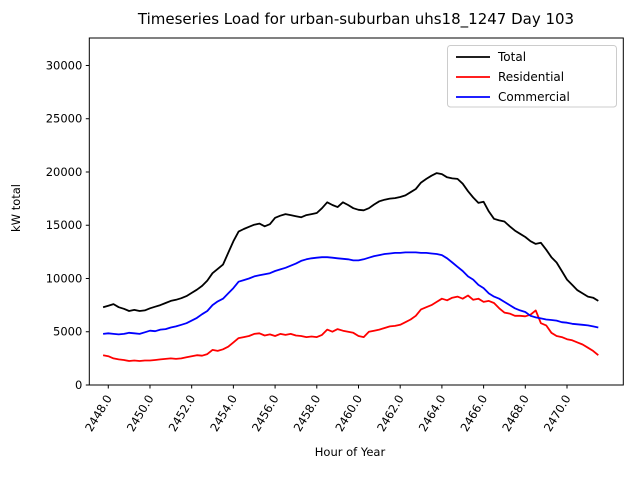 The image size is (640, 480). I want to click on y-tick-label: 25000, so click(64, 119).